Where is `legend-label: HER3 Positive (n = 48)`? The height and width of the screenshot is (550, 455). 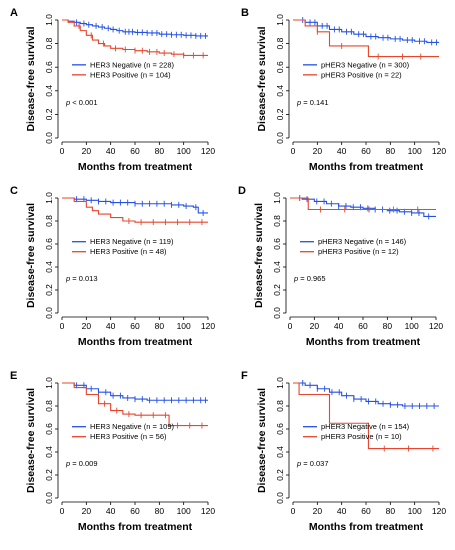
legend-label: HER3 Positive (n = 48) is located at coordinates (128, 251).